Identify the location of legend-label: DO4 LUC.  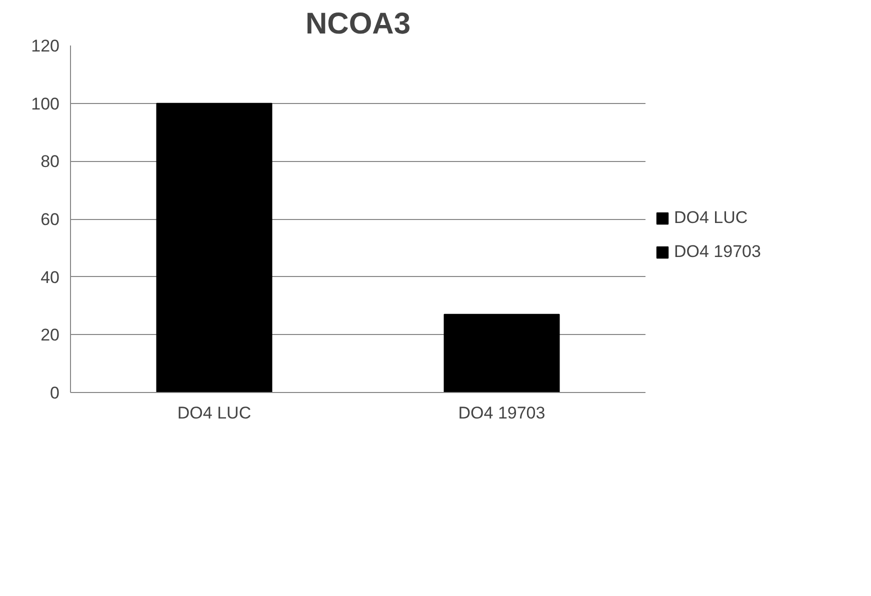
(711, 218).